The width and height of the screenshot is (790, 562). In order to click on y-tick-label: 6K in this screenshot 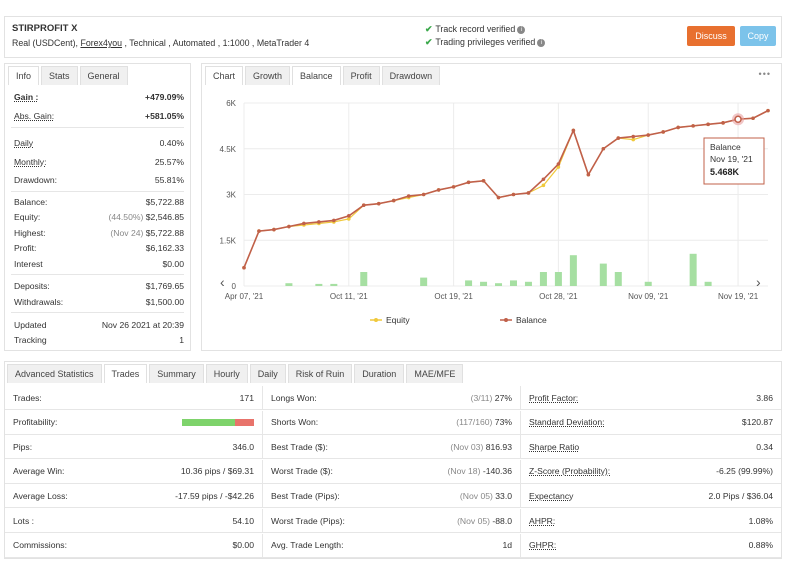, I will do `click(231, 103)`.